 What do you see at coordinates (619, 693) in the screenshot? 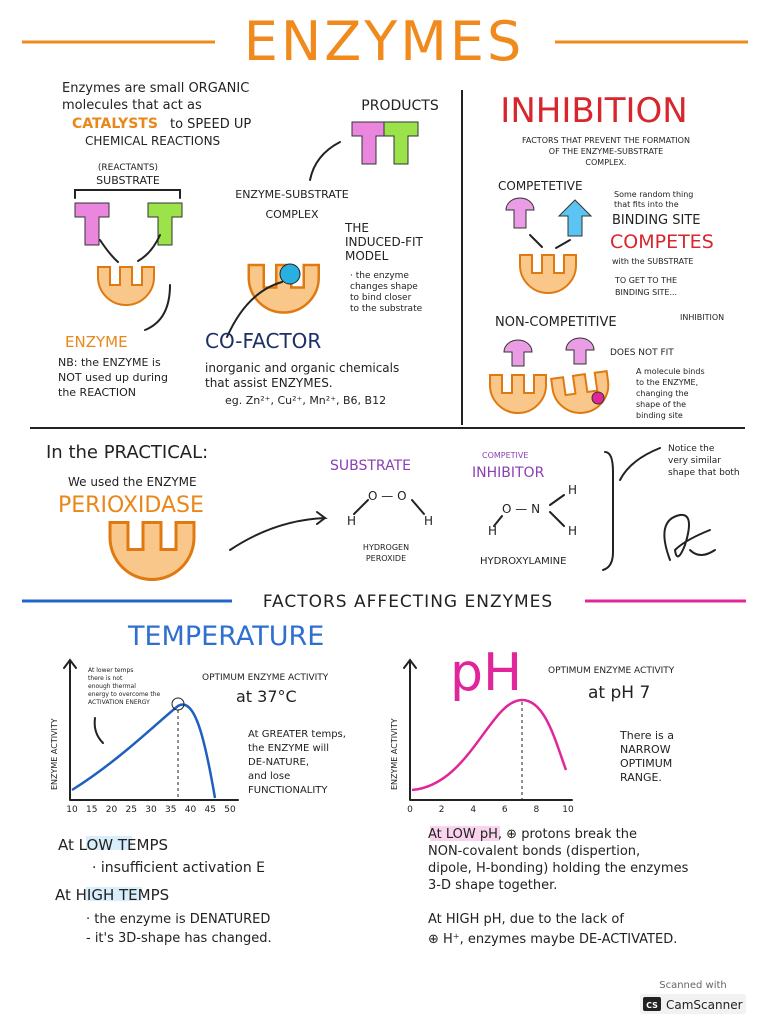
I see `label: at pH 7` at bounding box center [619, 693].